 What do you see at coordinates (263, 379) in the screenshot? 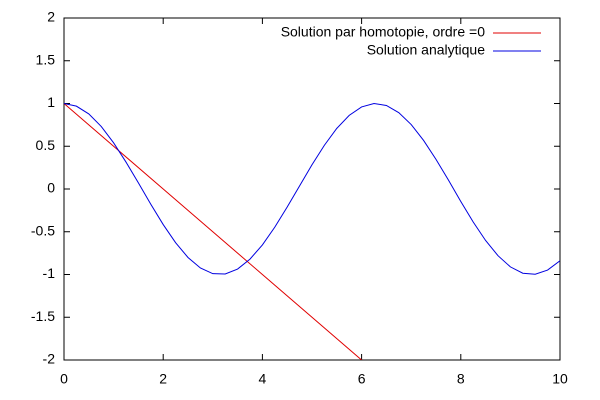
I see `x-tick-label: 4` at bounding box center [263, 379].